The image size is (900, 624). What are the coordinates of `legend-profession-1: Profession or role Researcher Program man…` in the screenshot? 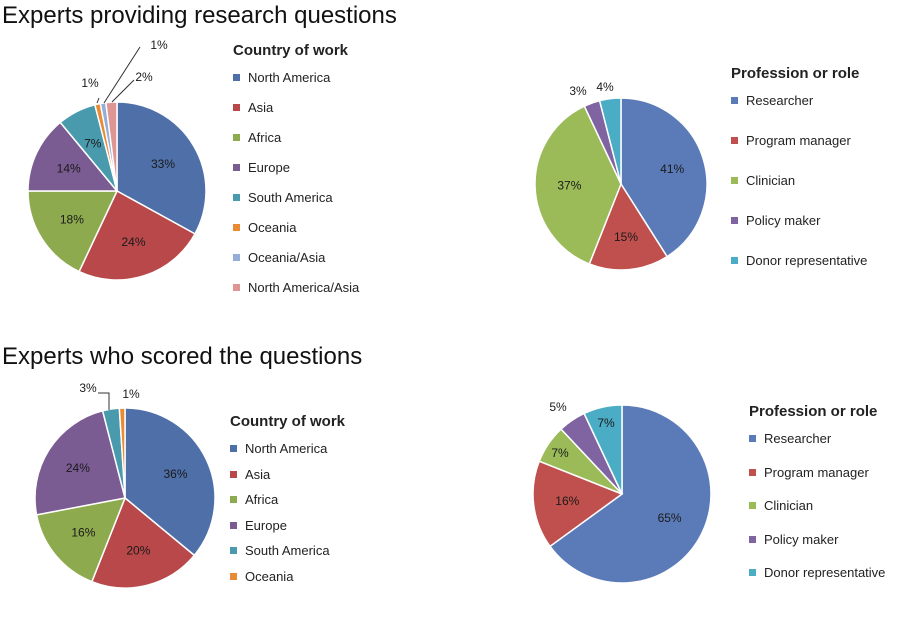 It's located at (806, 178).